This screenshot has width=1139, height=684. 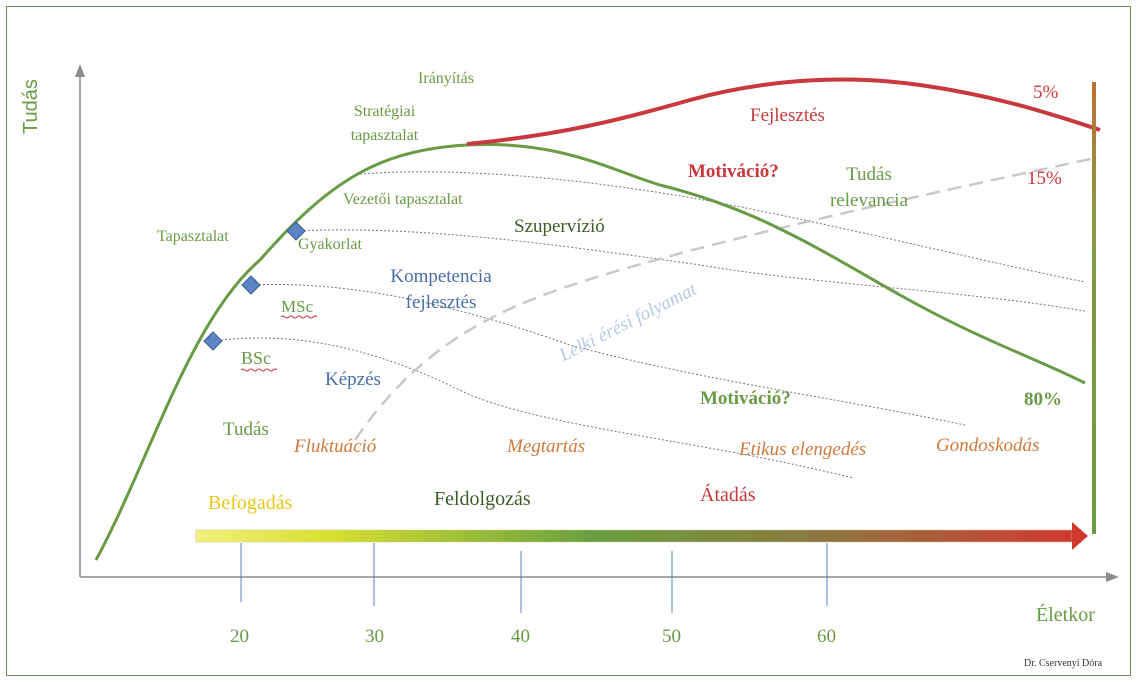 What do you see at coordinates (1043, 399) in the screenshot?
I see `label-pct-80: 80%` at bounding box center [1043, 399].